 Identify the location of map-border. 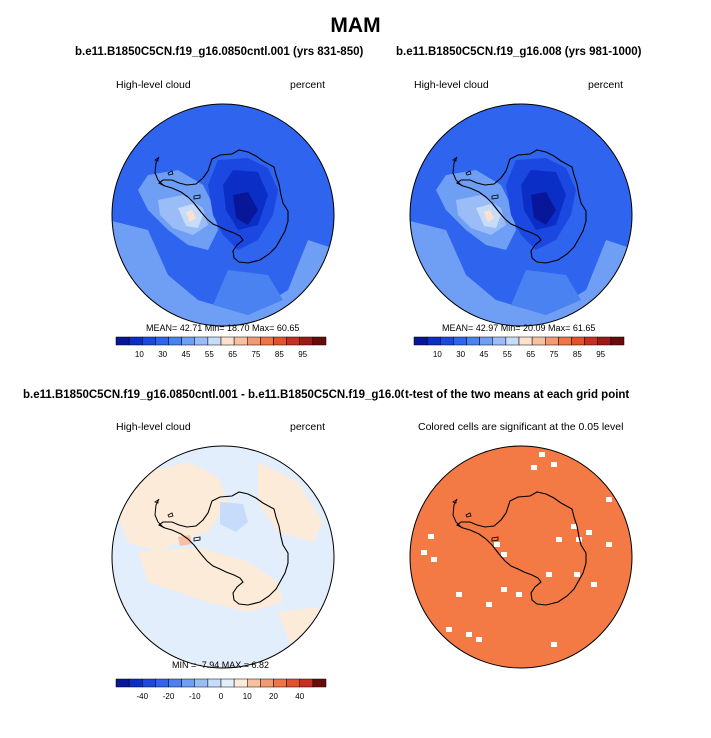
(223, 215).